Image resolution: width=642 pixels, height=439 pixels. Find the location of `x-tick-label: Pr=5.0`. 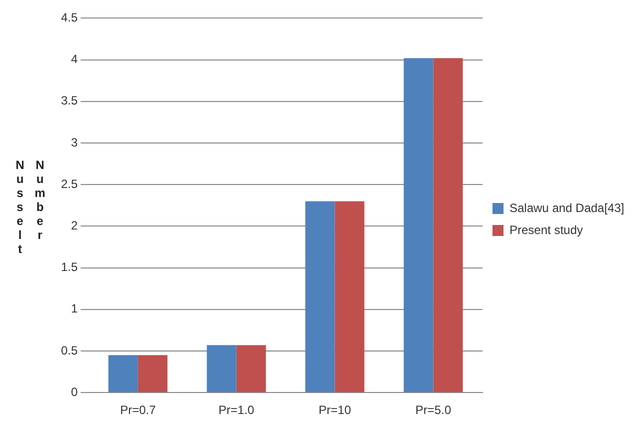

x-tick-label: Pr=5.0 is located at coordinates (433, 410).